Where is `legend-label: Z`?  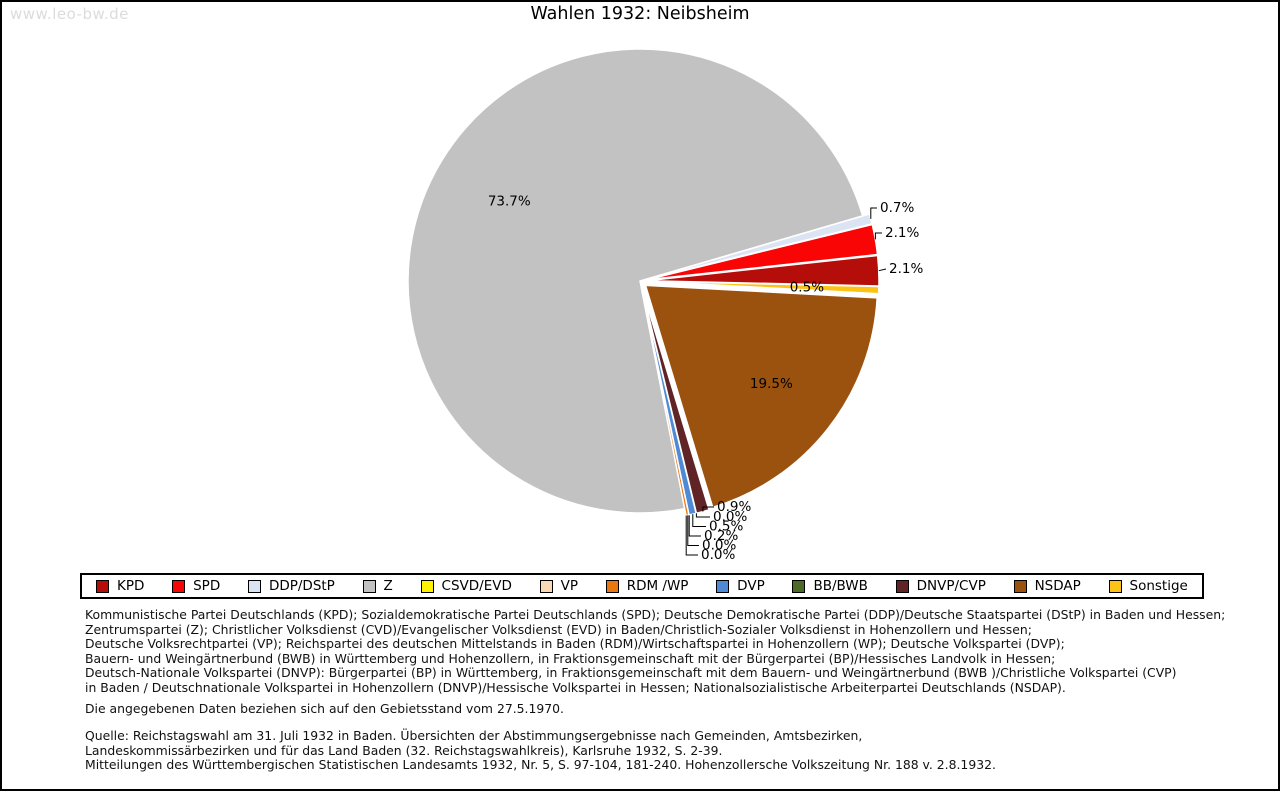
legend-label: Z is located at coordinates (388, 586).